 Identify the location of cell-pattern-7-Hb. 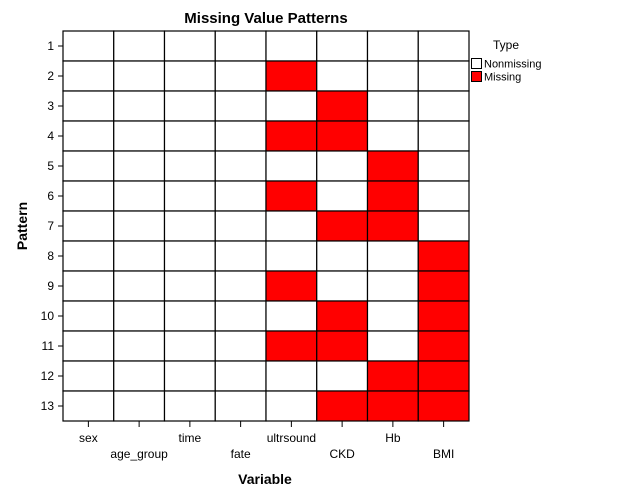
(392, 226).